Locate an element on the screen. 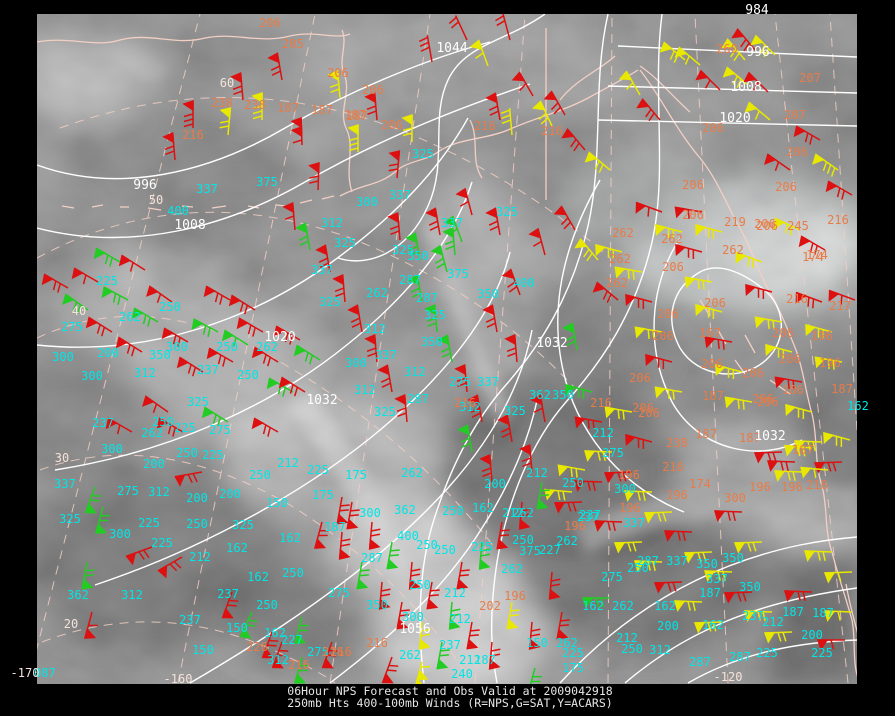 The image size is (895, 716). graticule-label: 60 is located at coordinates (227, 83).